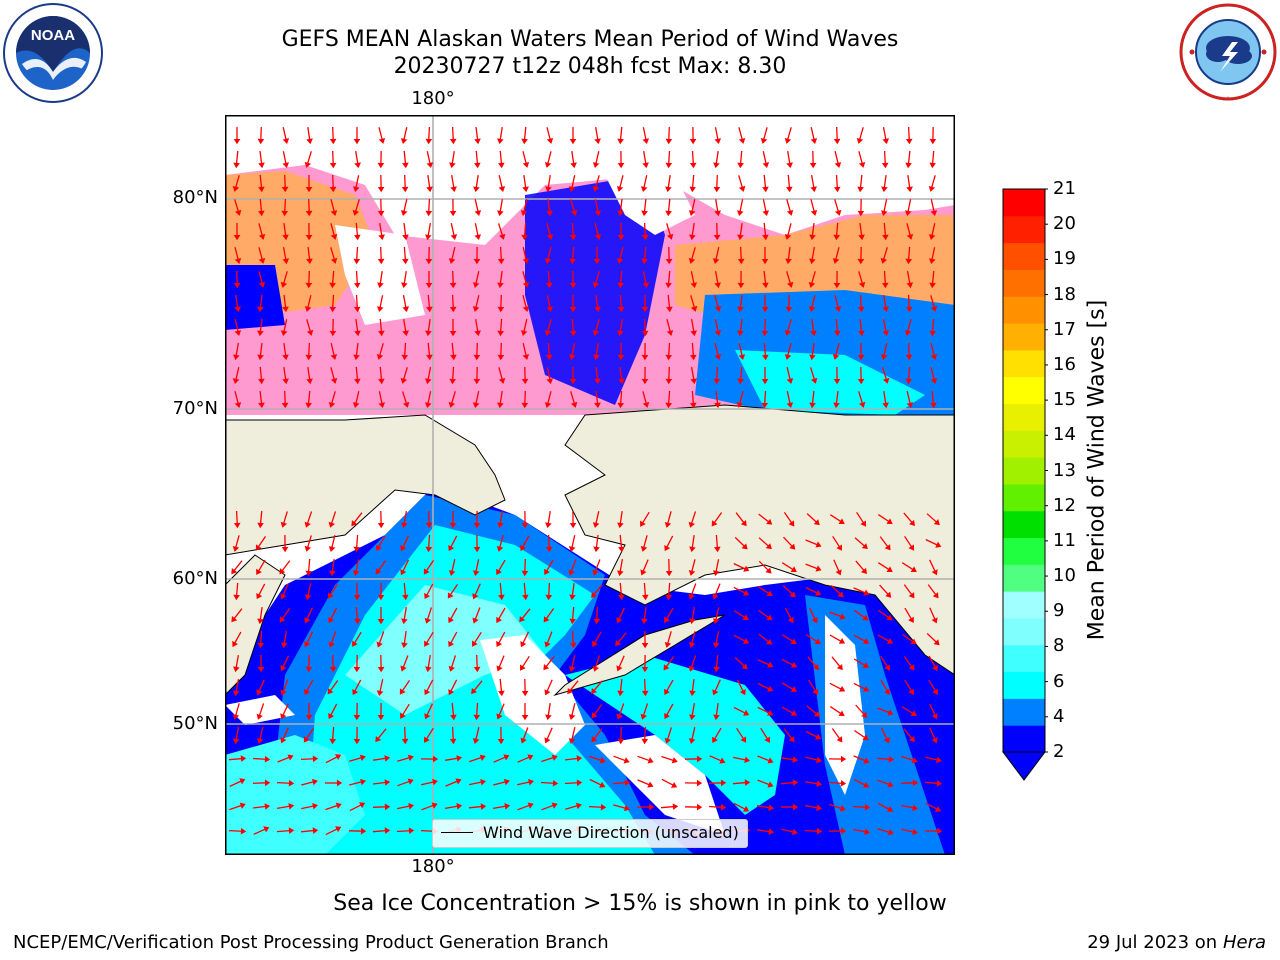 Image resolution: width=1280 pixels, height=960 pixels. What do you see at coordinates (595, 290) in the screenshot?
I see `chukchi-wave-region` at bounding box center [595, 290].